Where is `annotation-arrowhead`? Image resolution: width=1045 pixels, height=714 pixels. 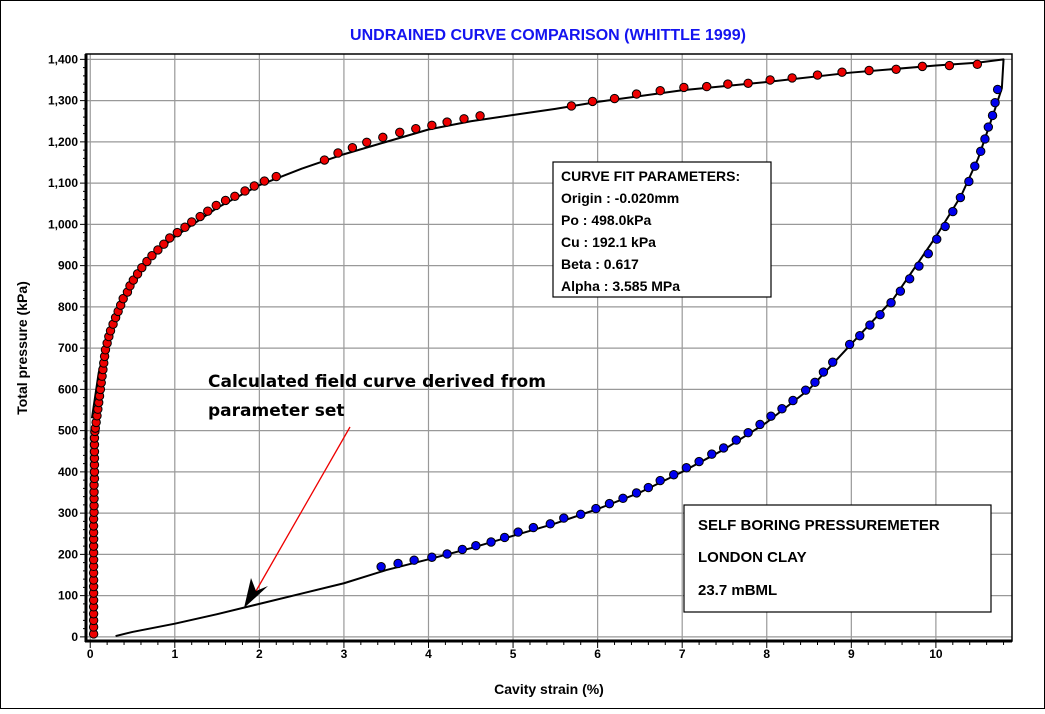
annotation-arrowhead is located at coordinates (256, 593).